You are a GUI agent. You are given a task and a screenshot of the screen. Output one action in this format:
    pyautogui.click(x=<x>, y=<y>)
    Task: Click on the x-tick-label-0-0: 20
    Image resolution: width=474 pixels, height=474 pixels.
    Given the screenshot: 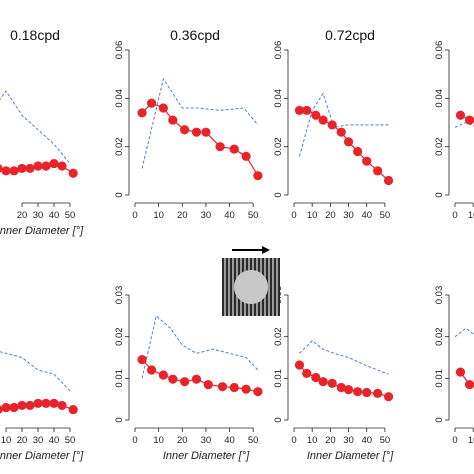 What is the action you would take?
    pyautogui.click(x=22, y=215)
    